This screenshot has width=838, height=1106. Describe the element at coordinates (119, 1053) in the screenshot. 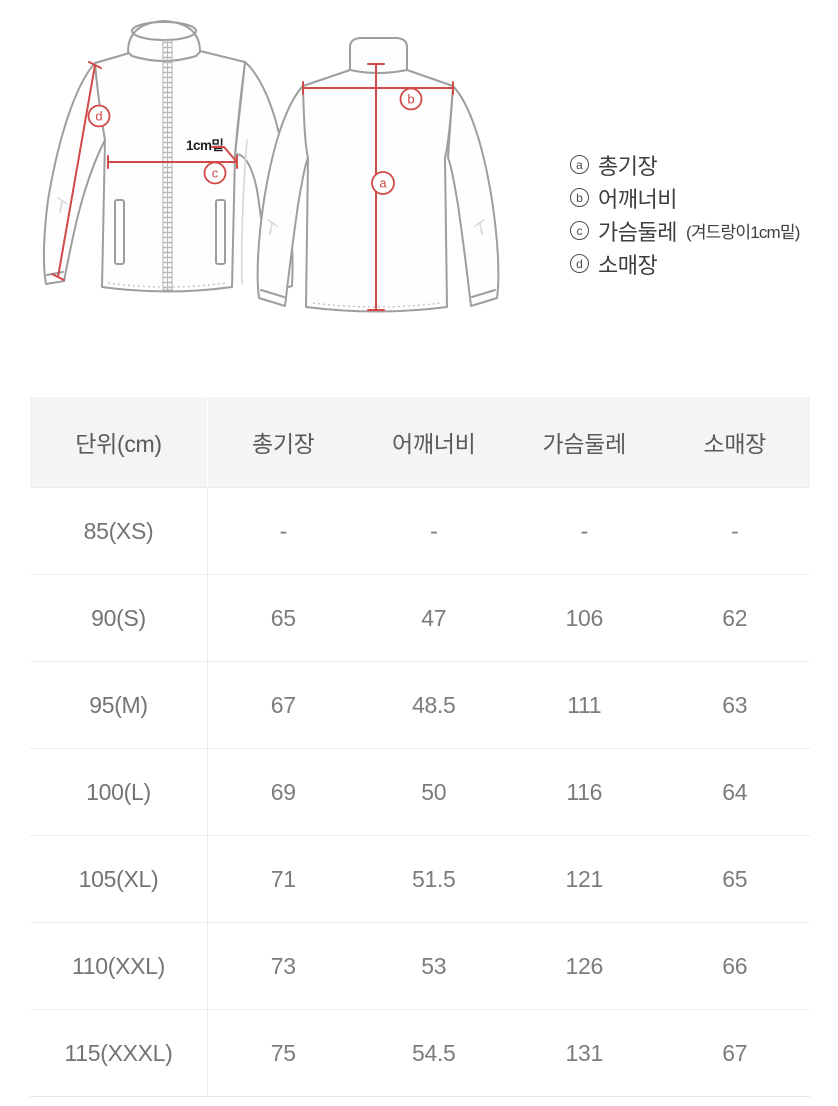

I see `size-label: 115(XXXL)` at that location.